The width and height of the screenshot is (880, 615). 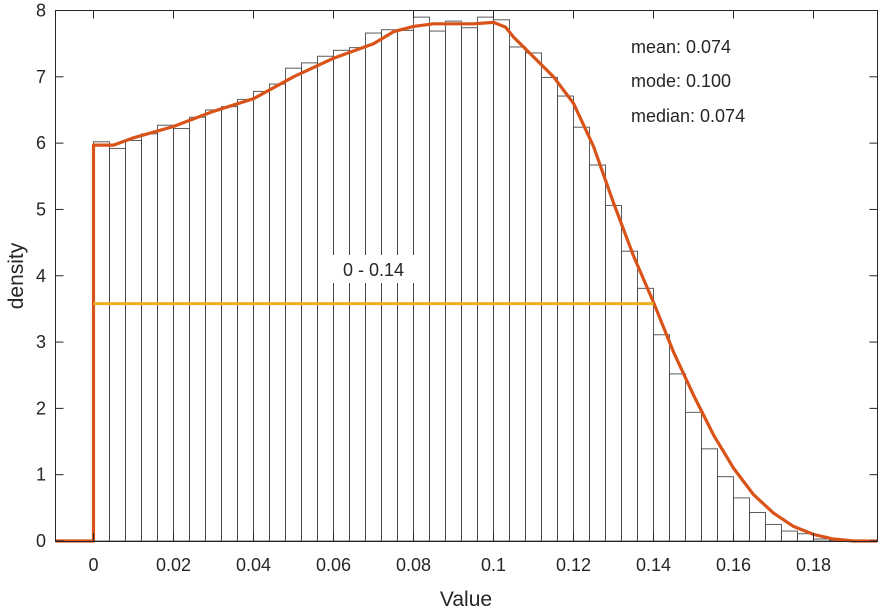 I want to click on x-tick-label: 0.18, so click(x=813, y=565).